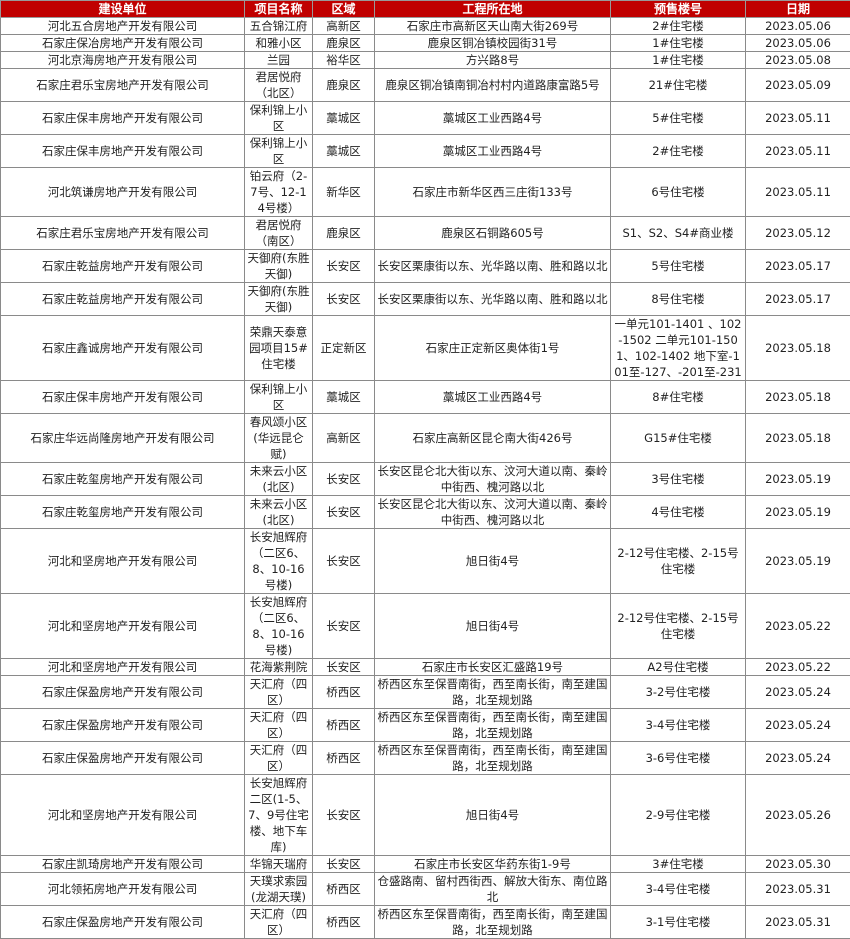  Describe the element at coordinates (798, 233) in the screenshot. I see `cell-date: 2023.05.12` at that location.